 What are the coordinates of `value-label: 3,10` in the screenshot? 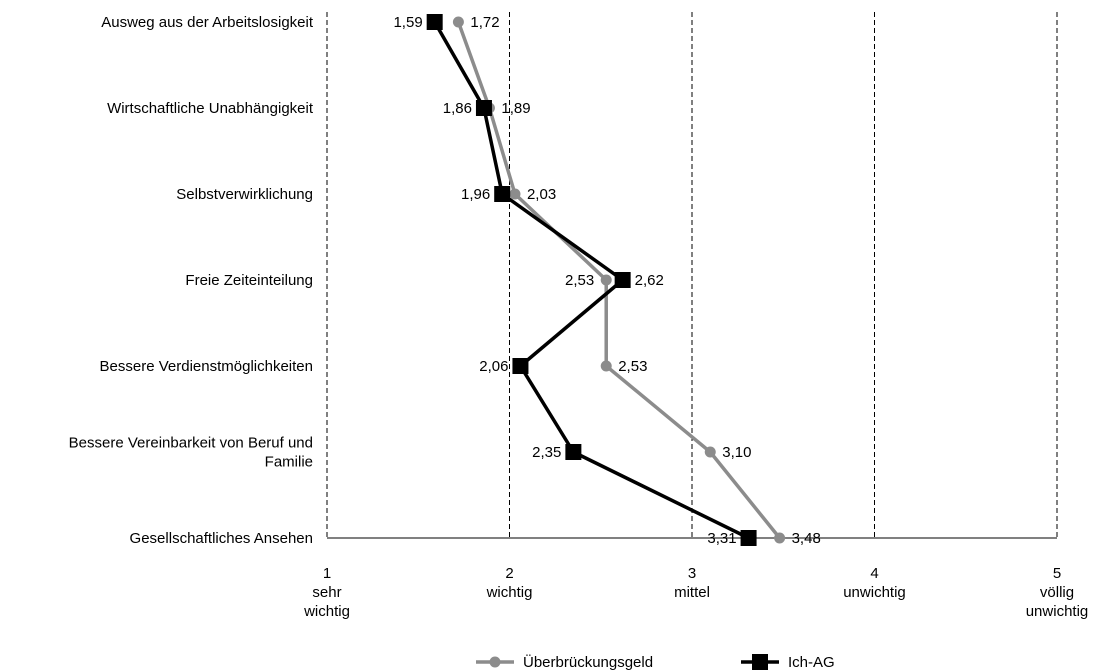 It's located at (736, 452).